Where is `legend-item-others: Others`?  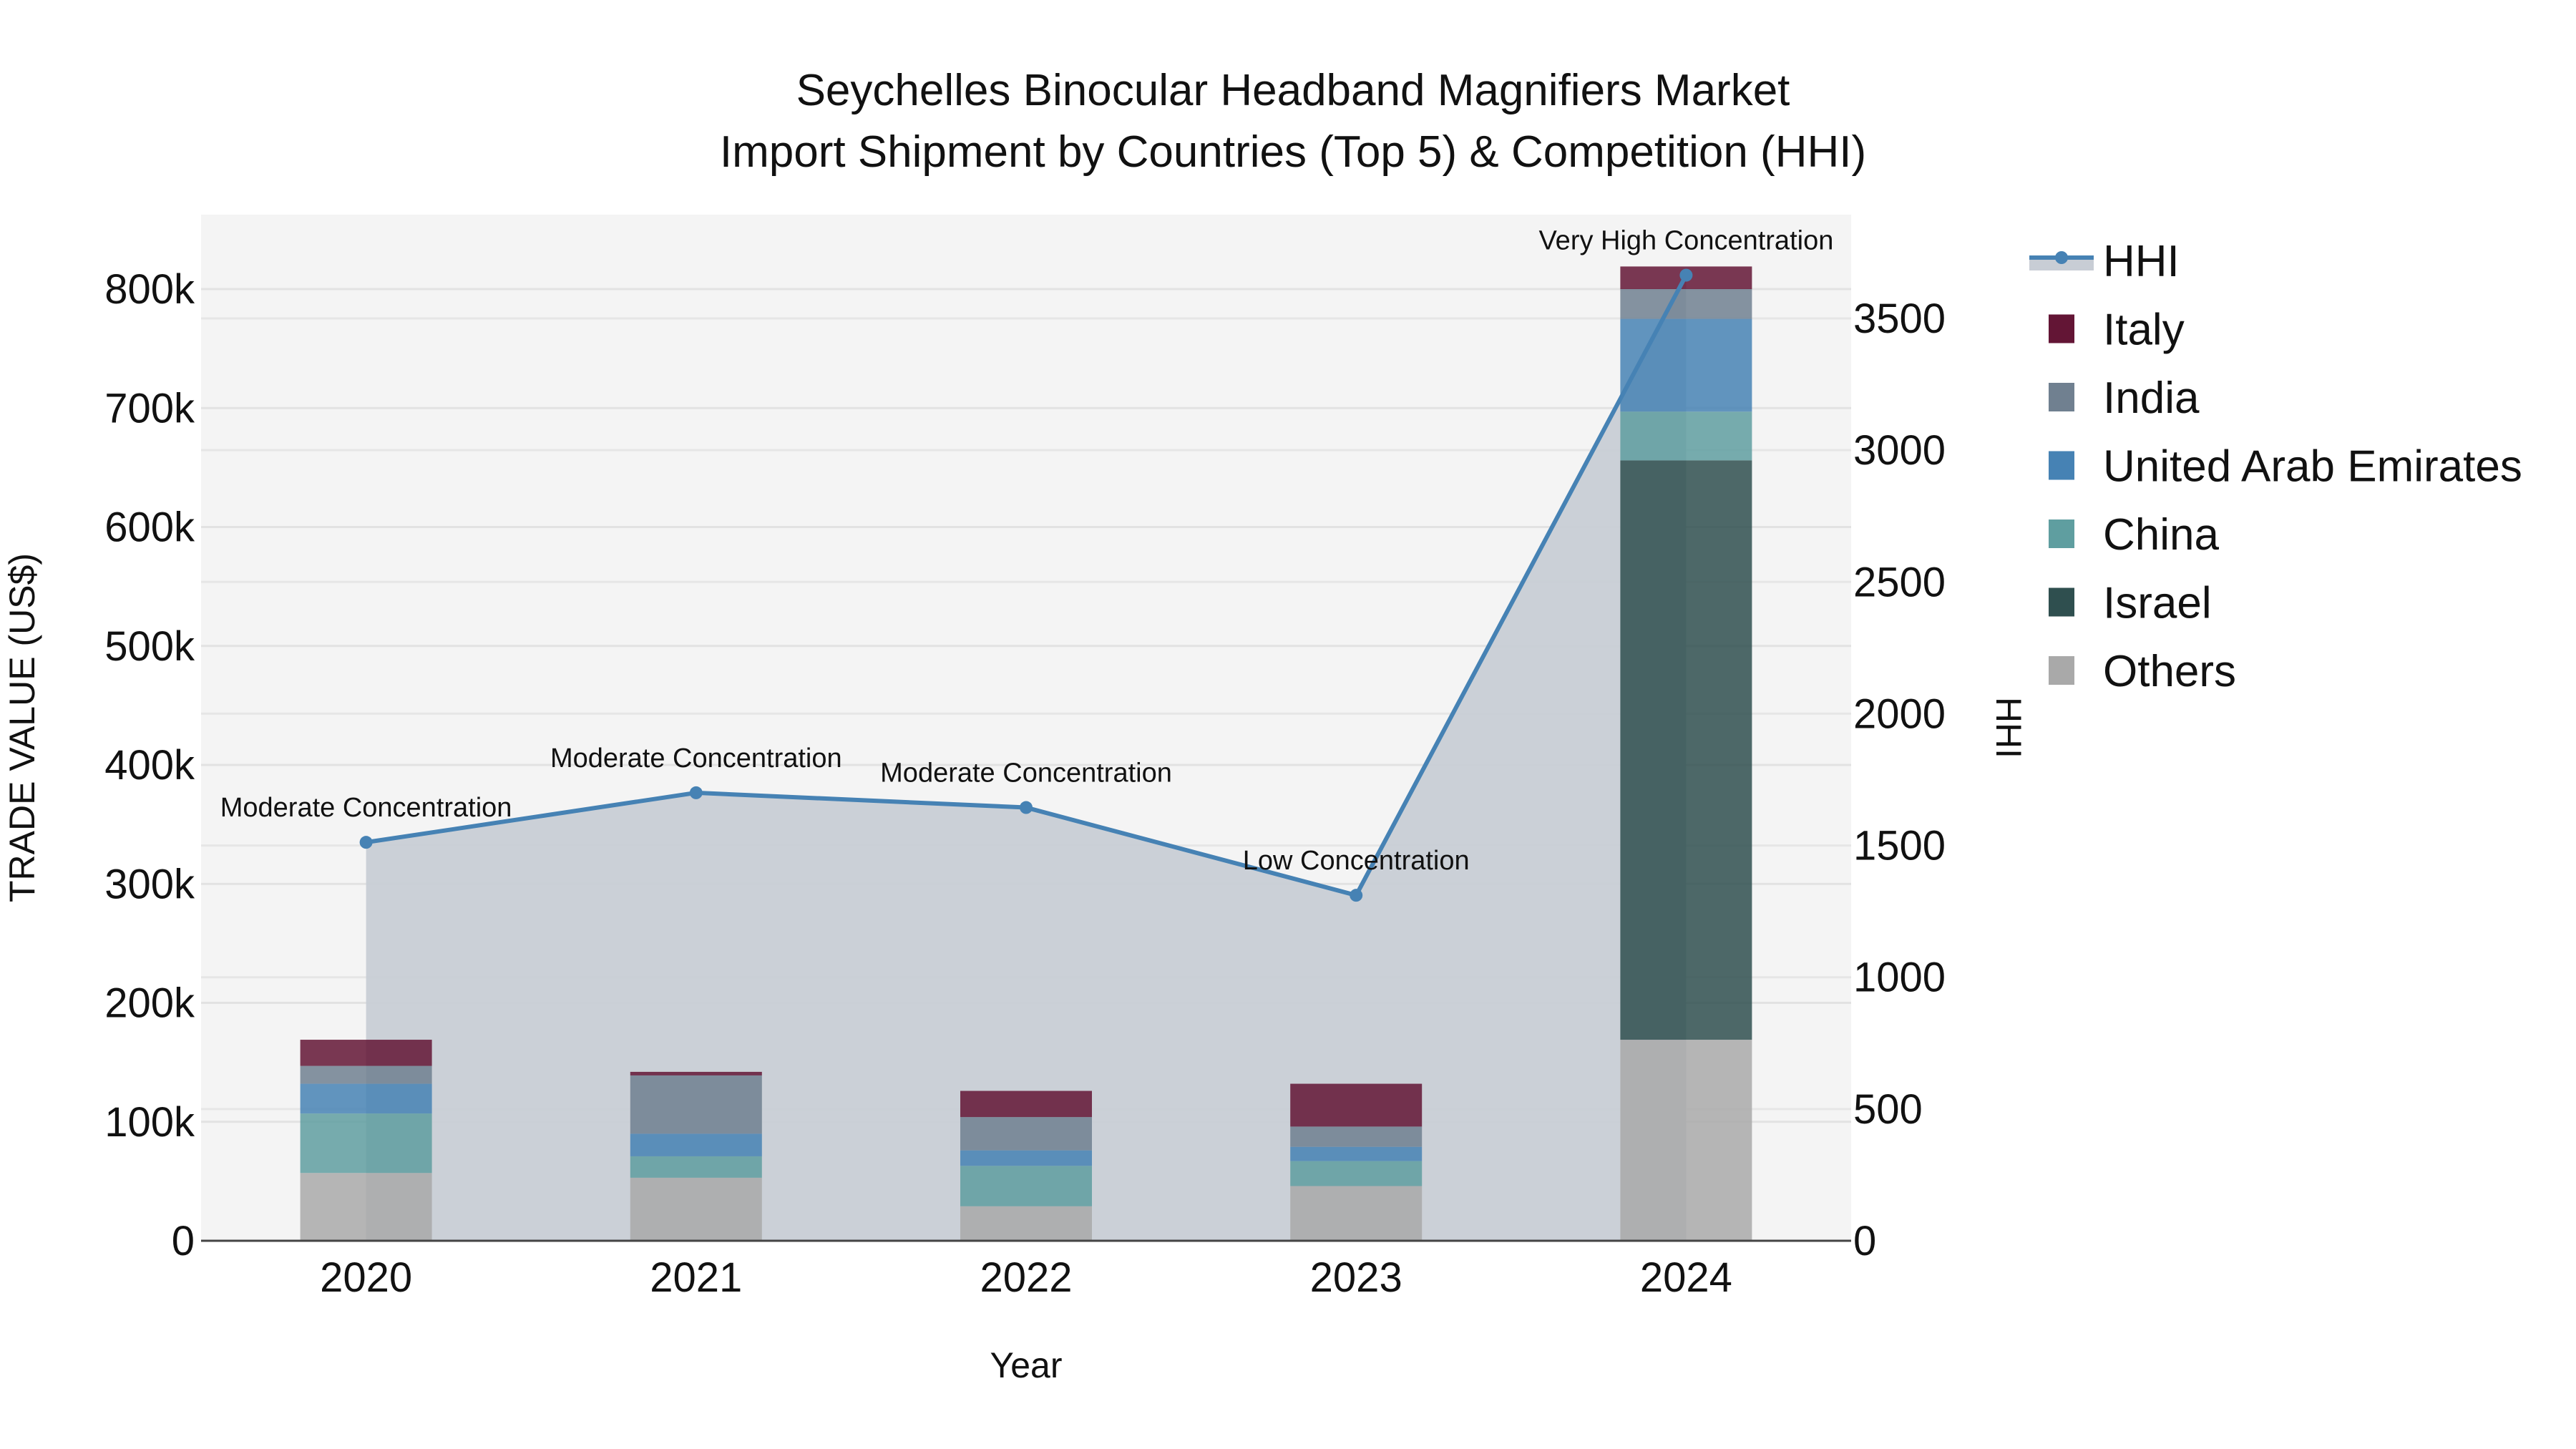 legend-item-others: Others is located at coordinates (2142, 671).